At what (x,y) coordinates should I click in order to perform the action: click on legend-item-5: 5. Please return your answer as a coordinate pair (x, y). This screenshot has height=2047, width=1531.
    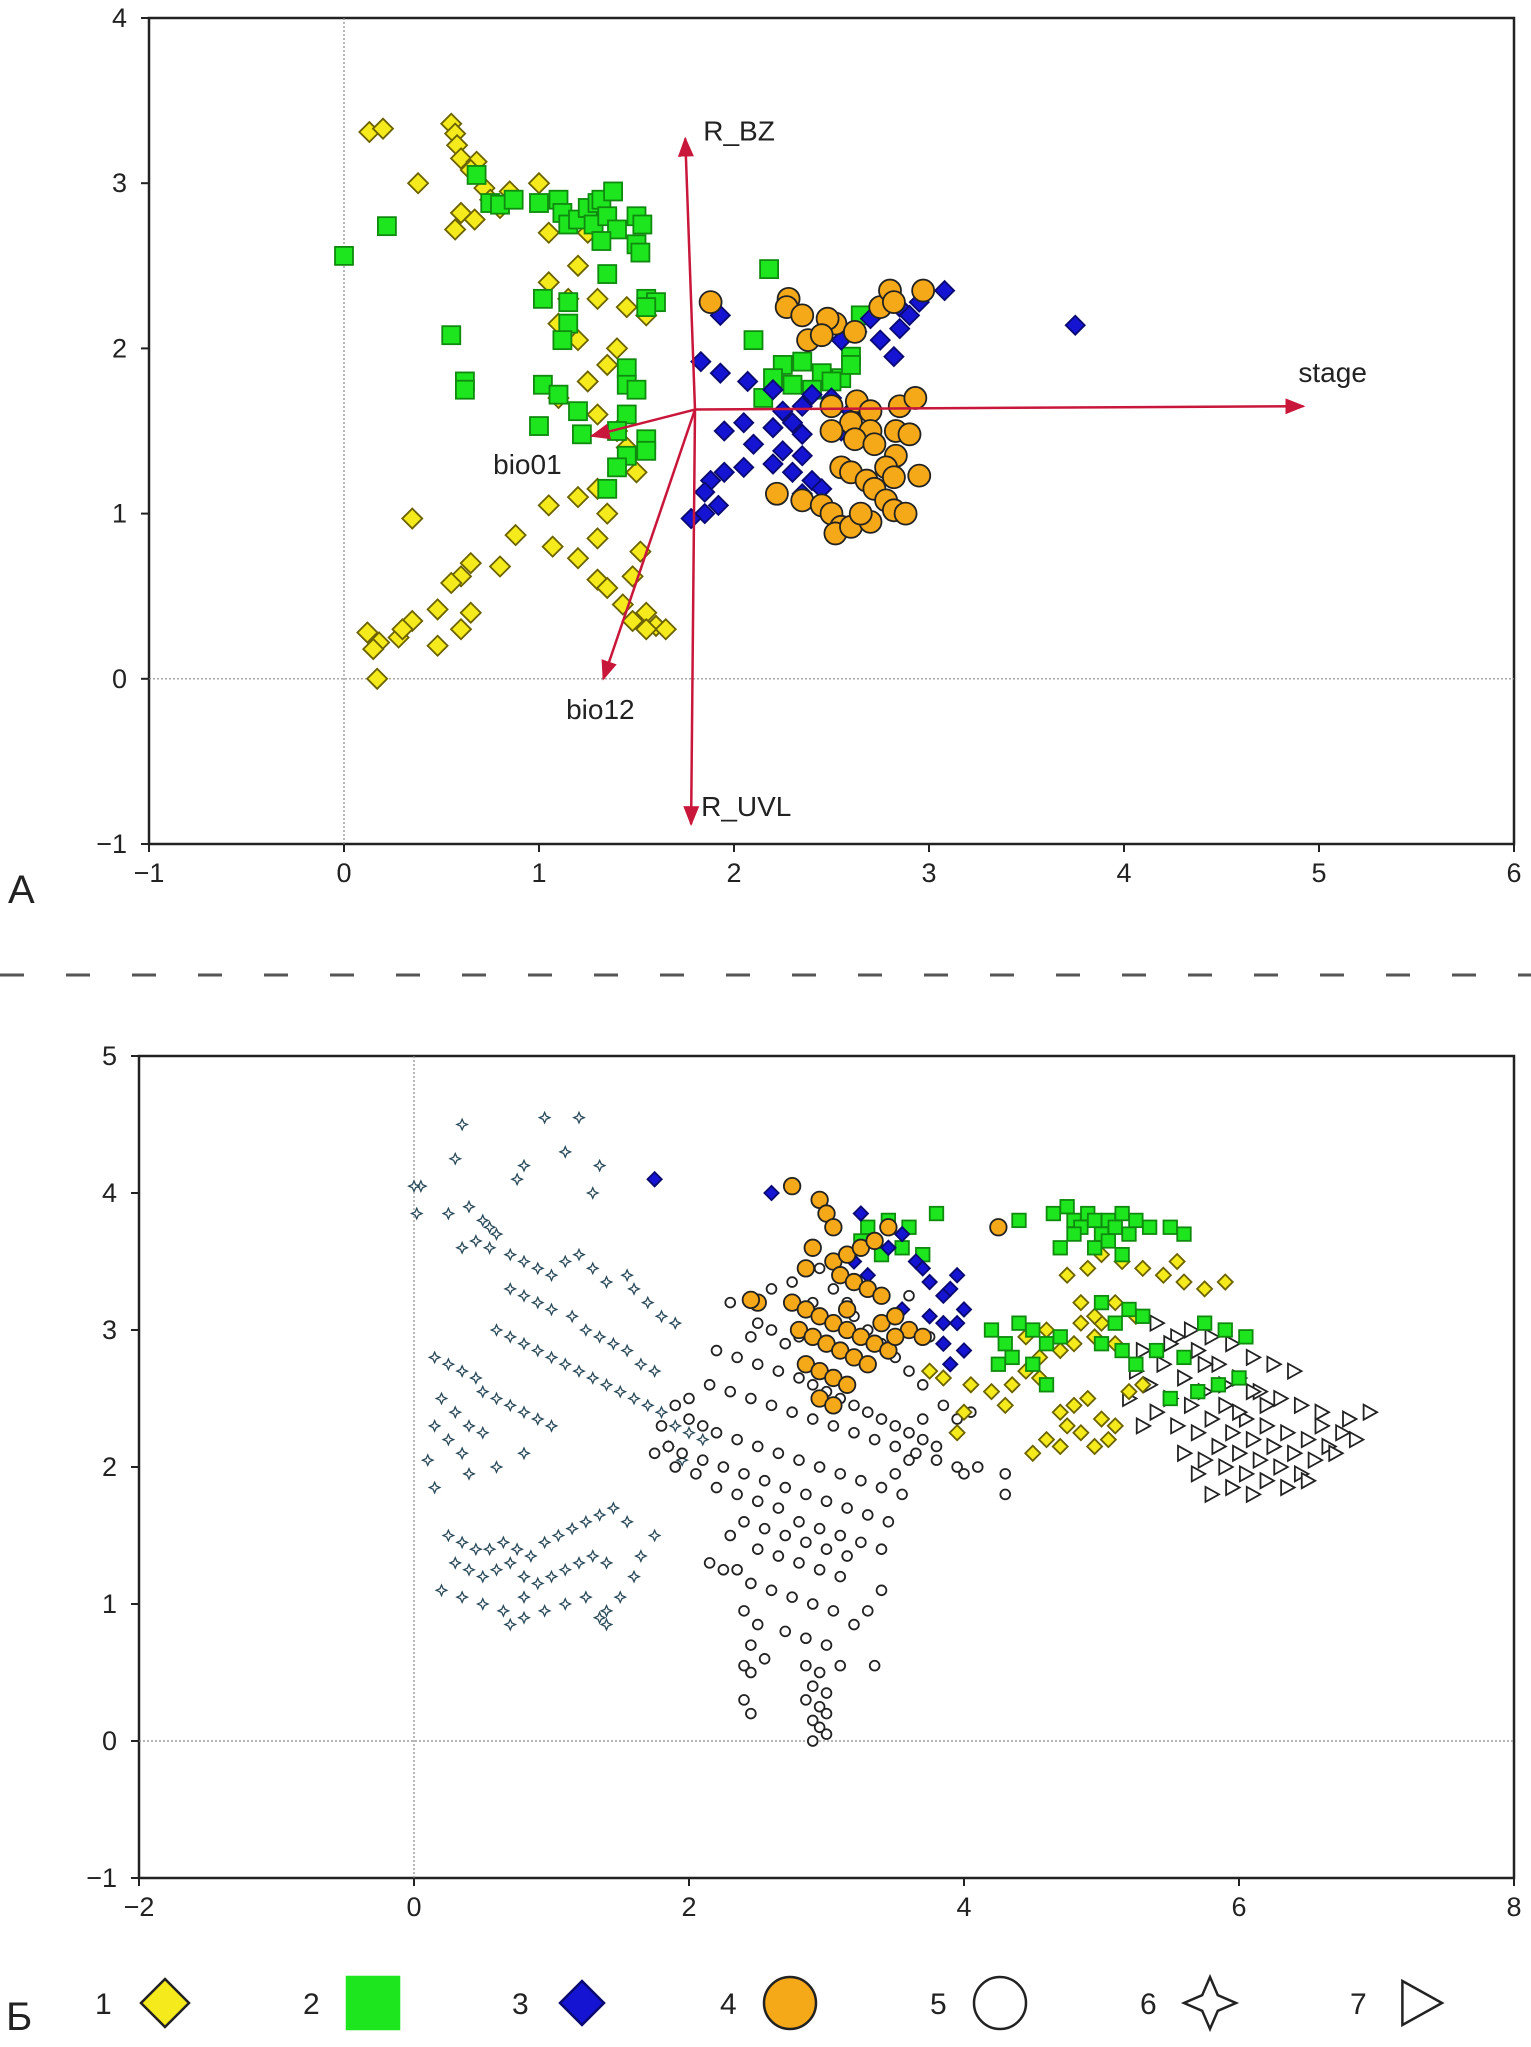
    Looking at the image, I should click on (979, 2003).